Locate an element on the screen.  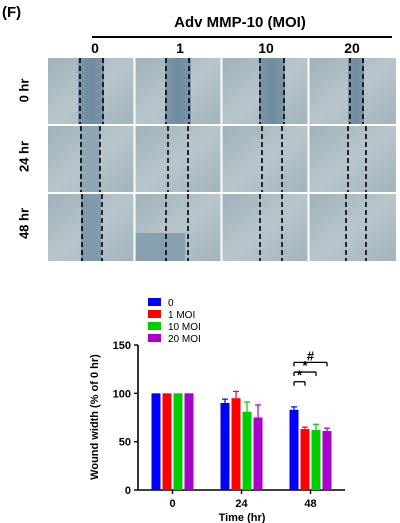
bar-20-moi-t48 is located at coordinates (327, 460).